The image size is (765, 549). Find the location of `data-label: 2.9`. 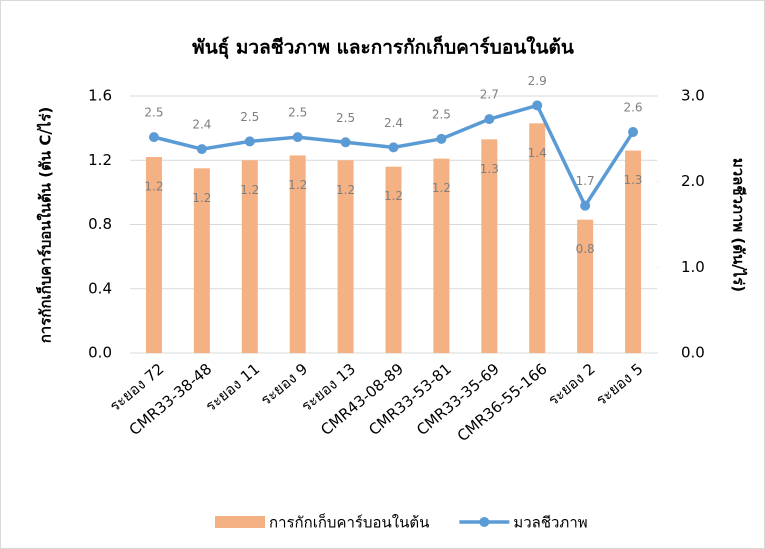

data-label: 2.9 is located at coordinates (537, 81).